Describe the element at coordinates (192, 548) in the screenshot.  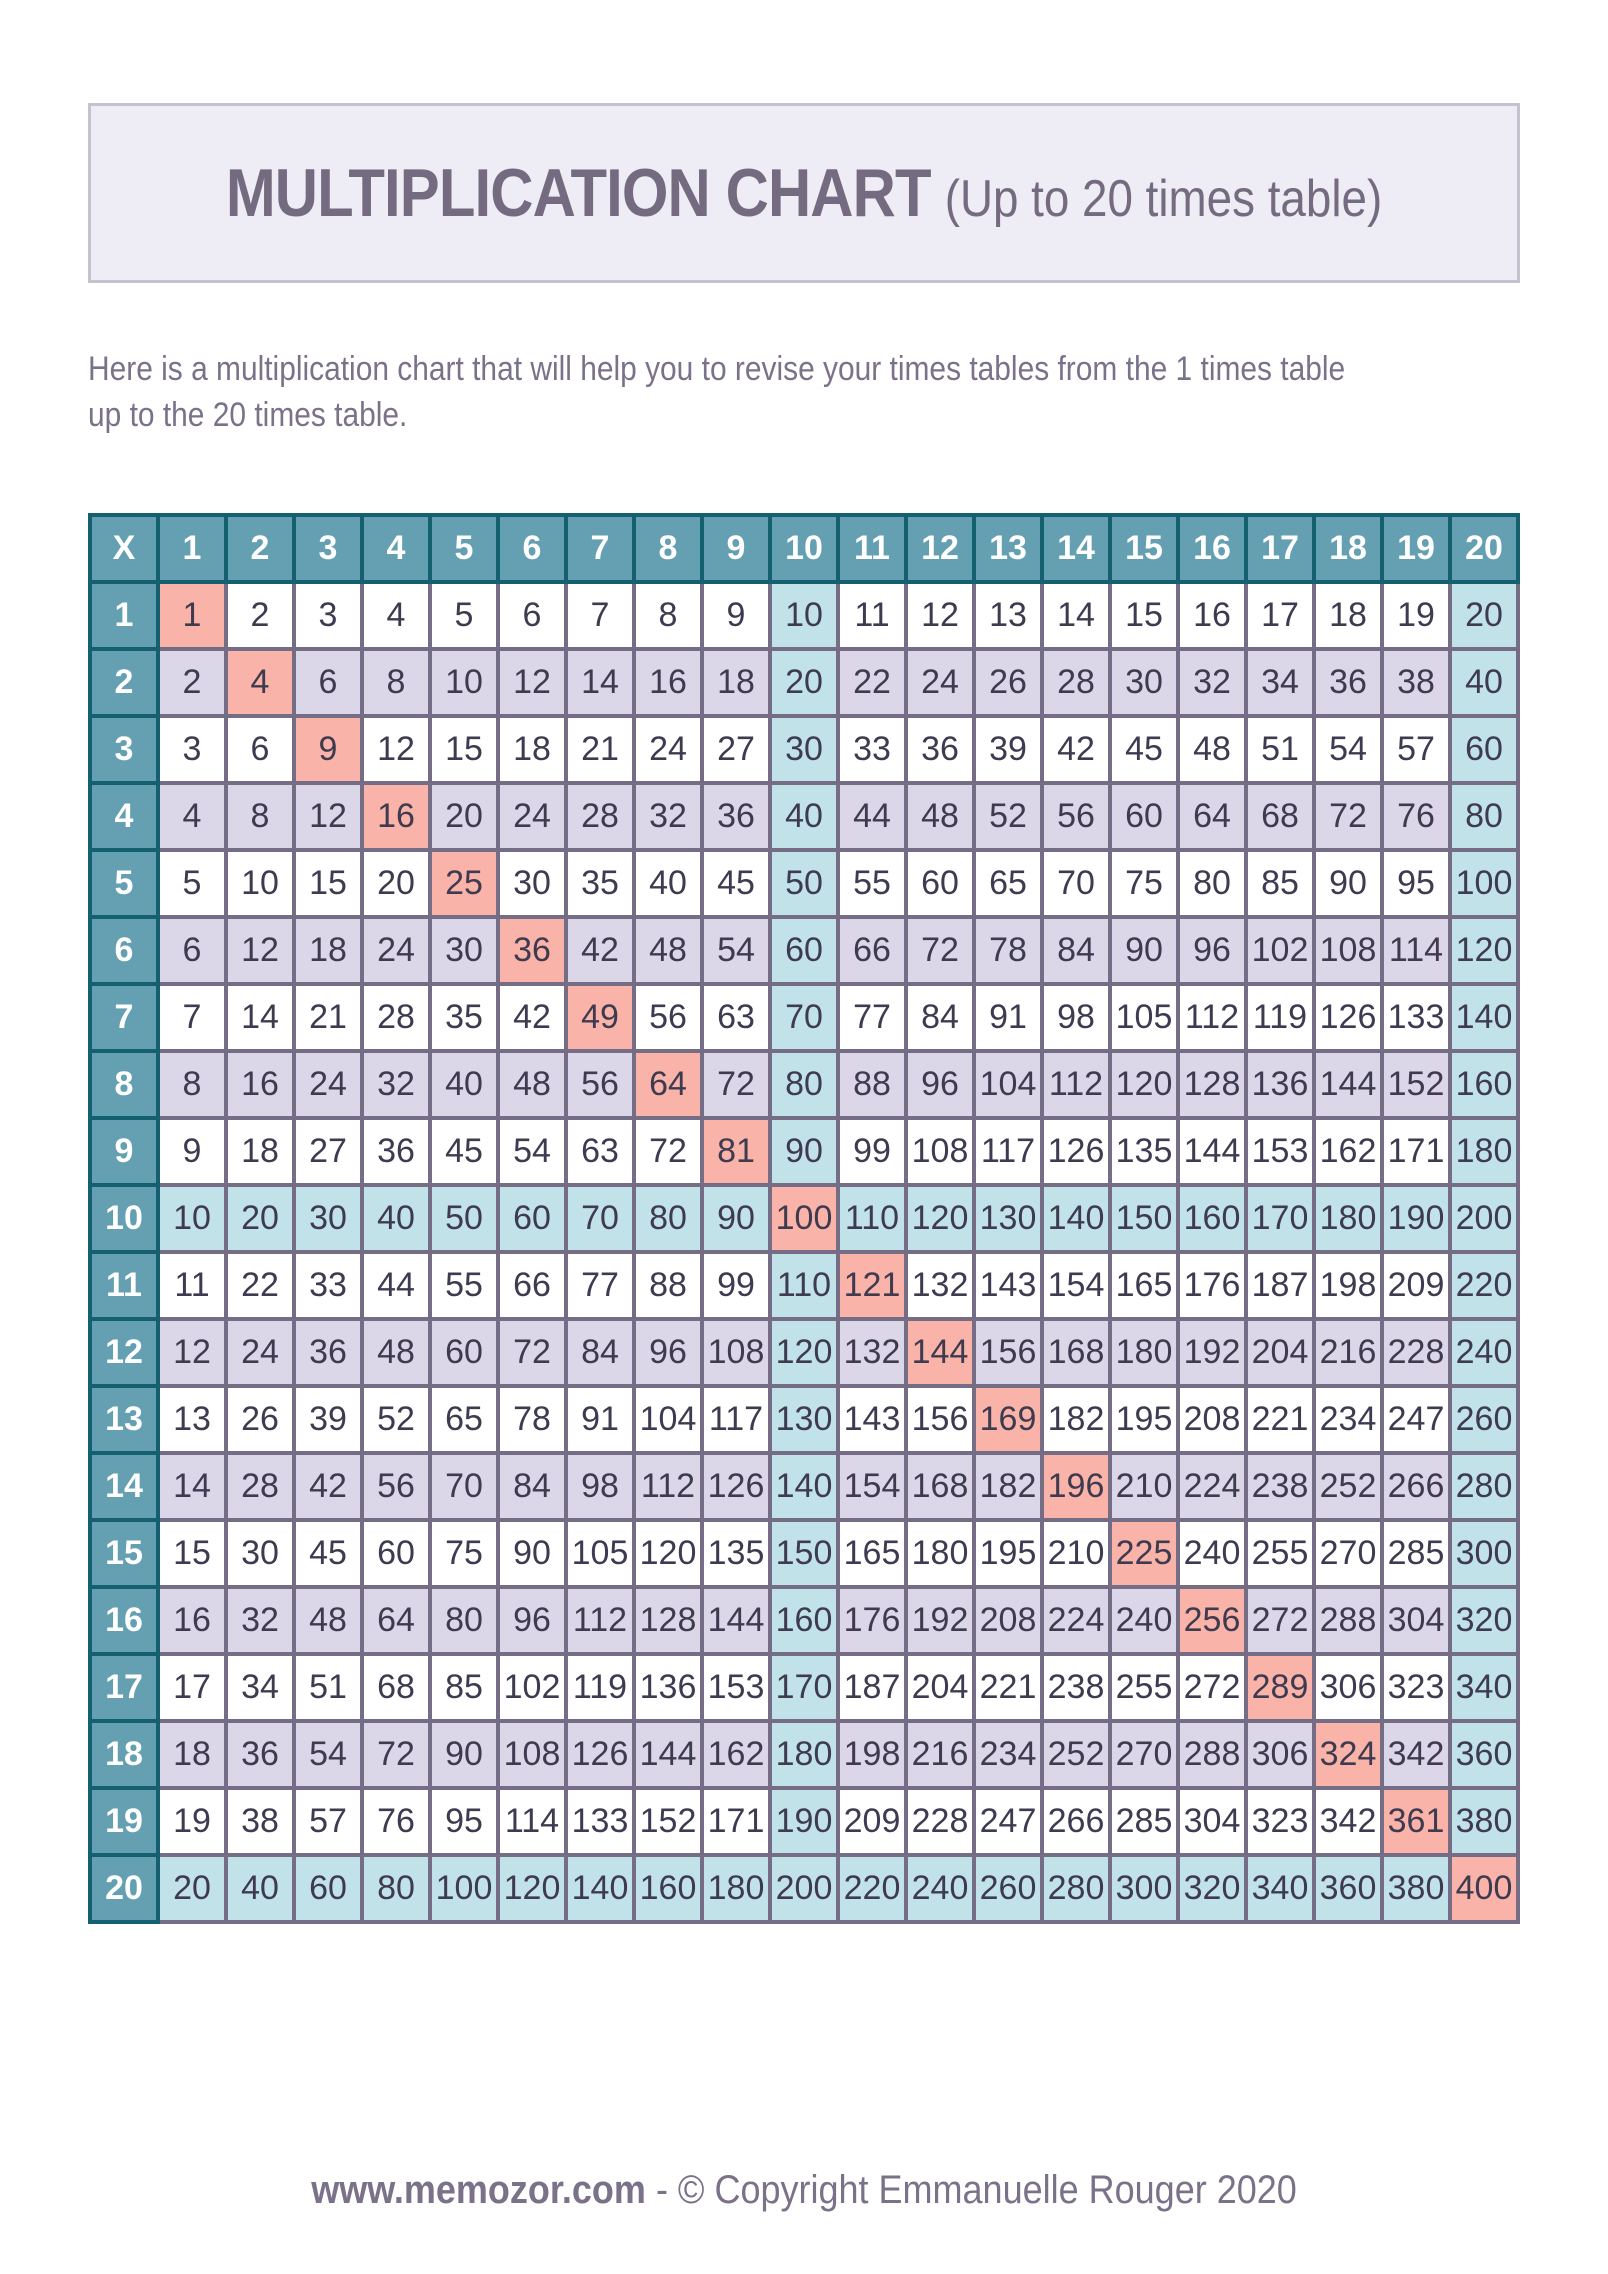
I see `column-header-1: 1` at that location.